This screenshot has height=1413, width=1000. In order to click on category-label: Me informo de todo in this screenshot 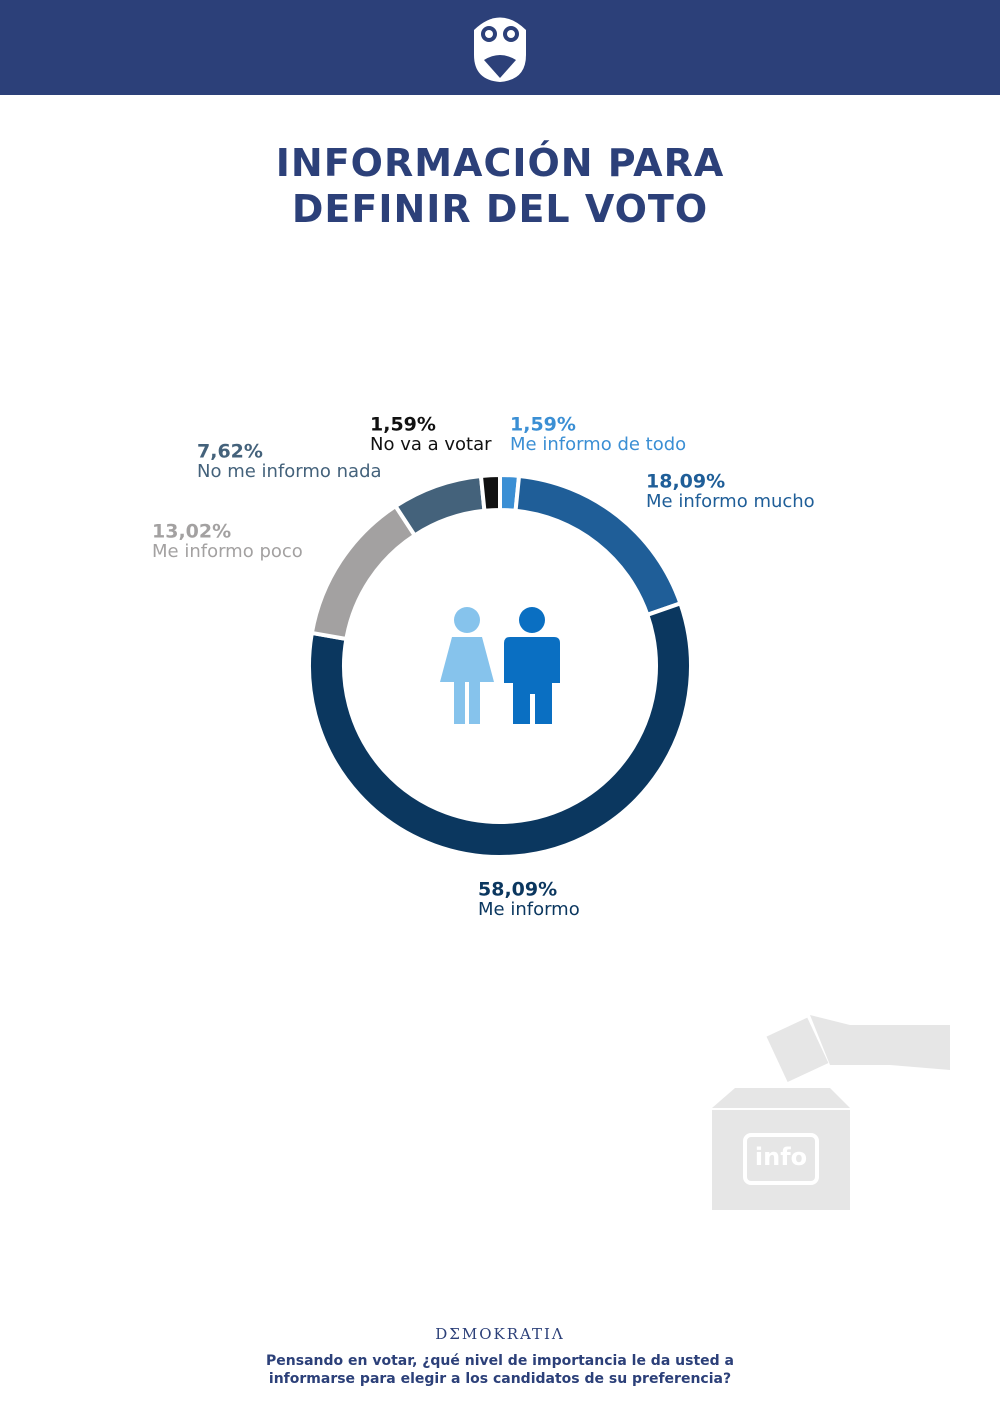, I will do `click(598, 444)`.